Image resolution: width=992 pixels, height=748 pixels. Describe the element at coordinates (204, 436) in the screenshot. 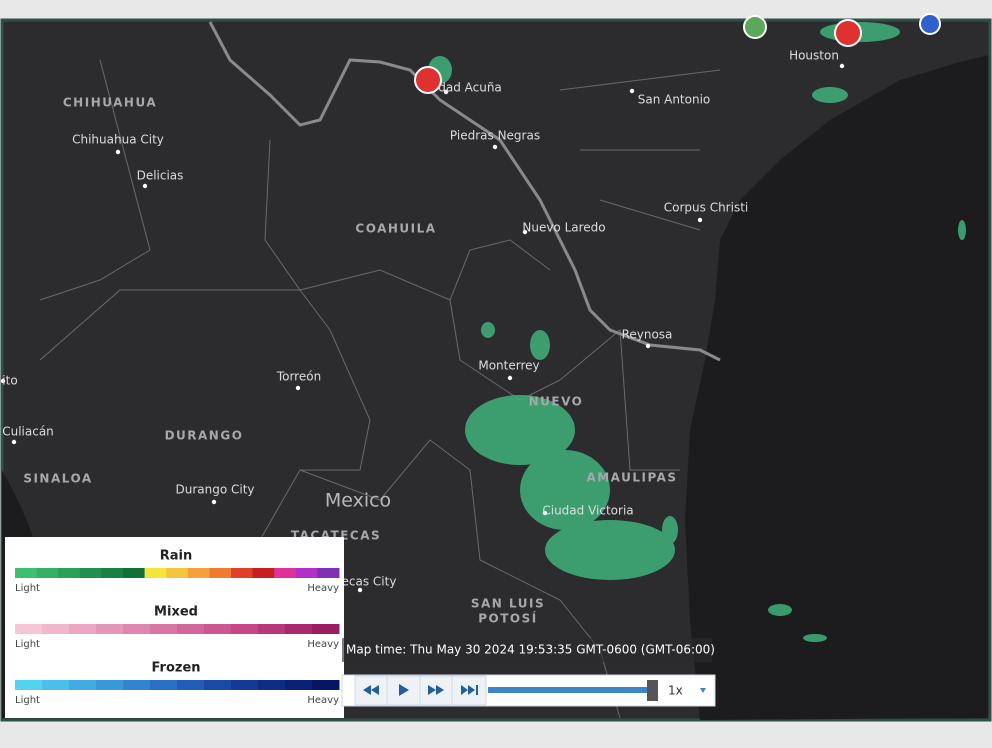

I see `region-label: DURANGO` at that location.